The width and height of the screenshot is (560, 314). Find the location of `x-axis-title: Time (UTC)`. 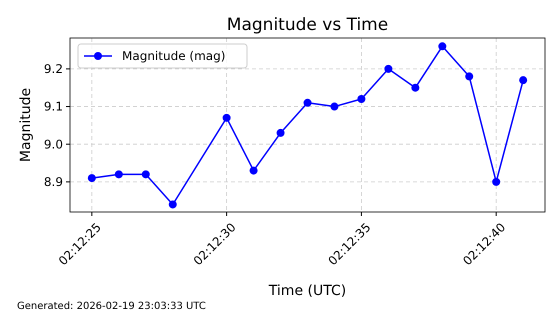

x-axis-title: Time (UTC) is located at coordinates (307, 291).